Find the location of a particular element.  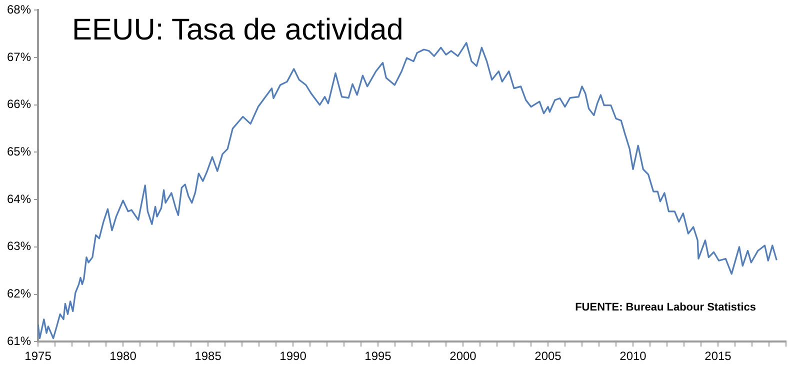

x-tick-label: 1990 is located at coordinates (293, 356).